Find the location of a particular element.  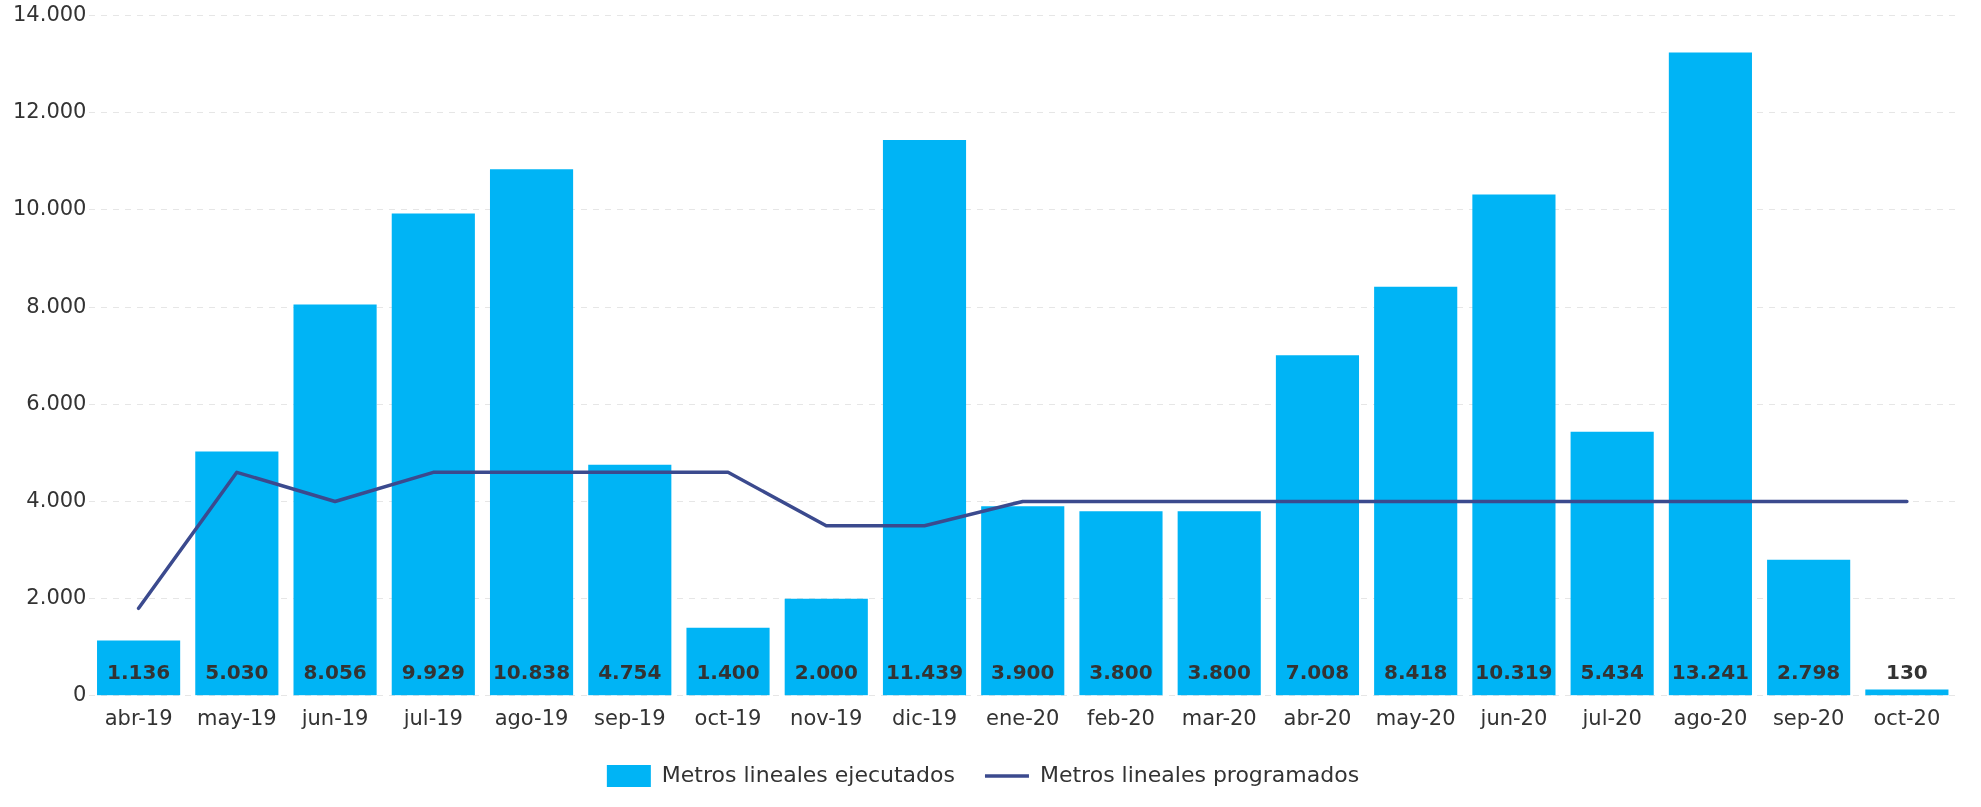

x-tick-label: ago-20 is located at coordinates (1710, 717).